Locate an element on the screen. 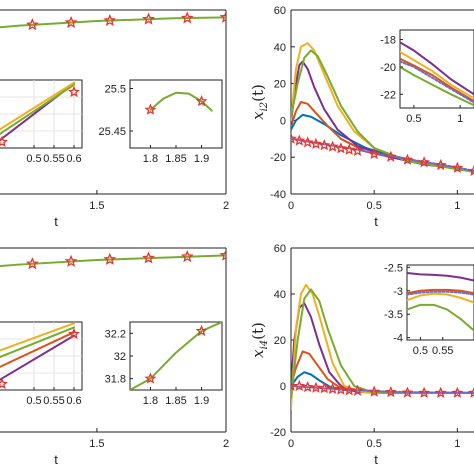 The height and width of the screenshot is (474, 474). inset-y-tick-label: 25.45 is located at coordinates (112, 132).